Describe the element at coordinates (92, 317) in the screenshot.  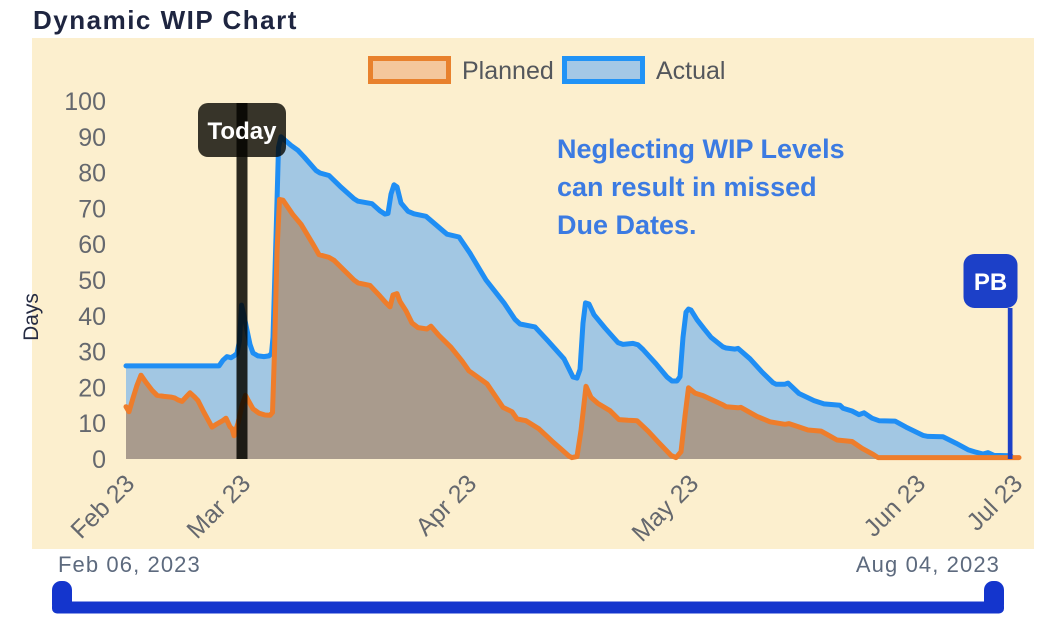
I see `svg-text: 40` at that location.